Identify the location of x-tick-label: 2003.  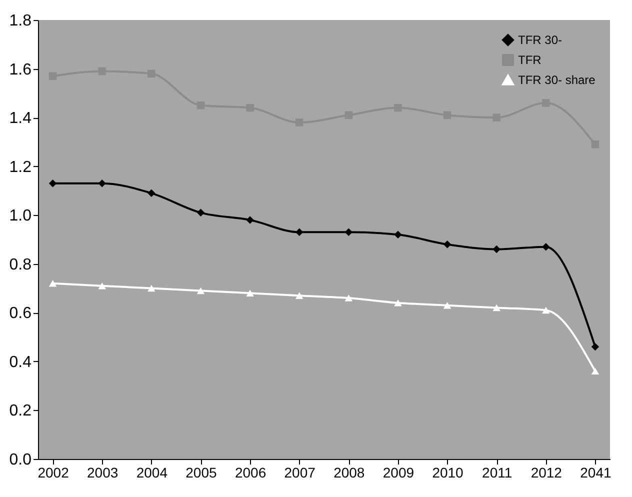
(102, 472).